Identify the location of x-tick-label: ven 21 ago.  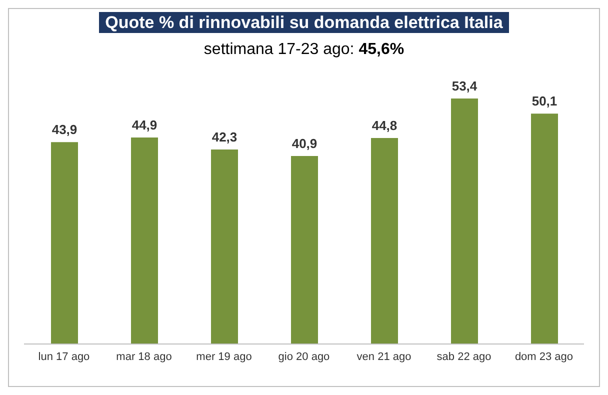
(384, 356).